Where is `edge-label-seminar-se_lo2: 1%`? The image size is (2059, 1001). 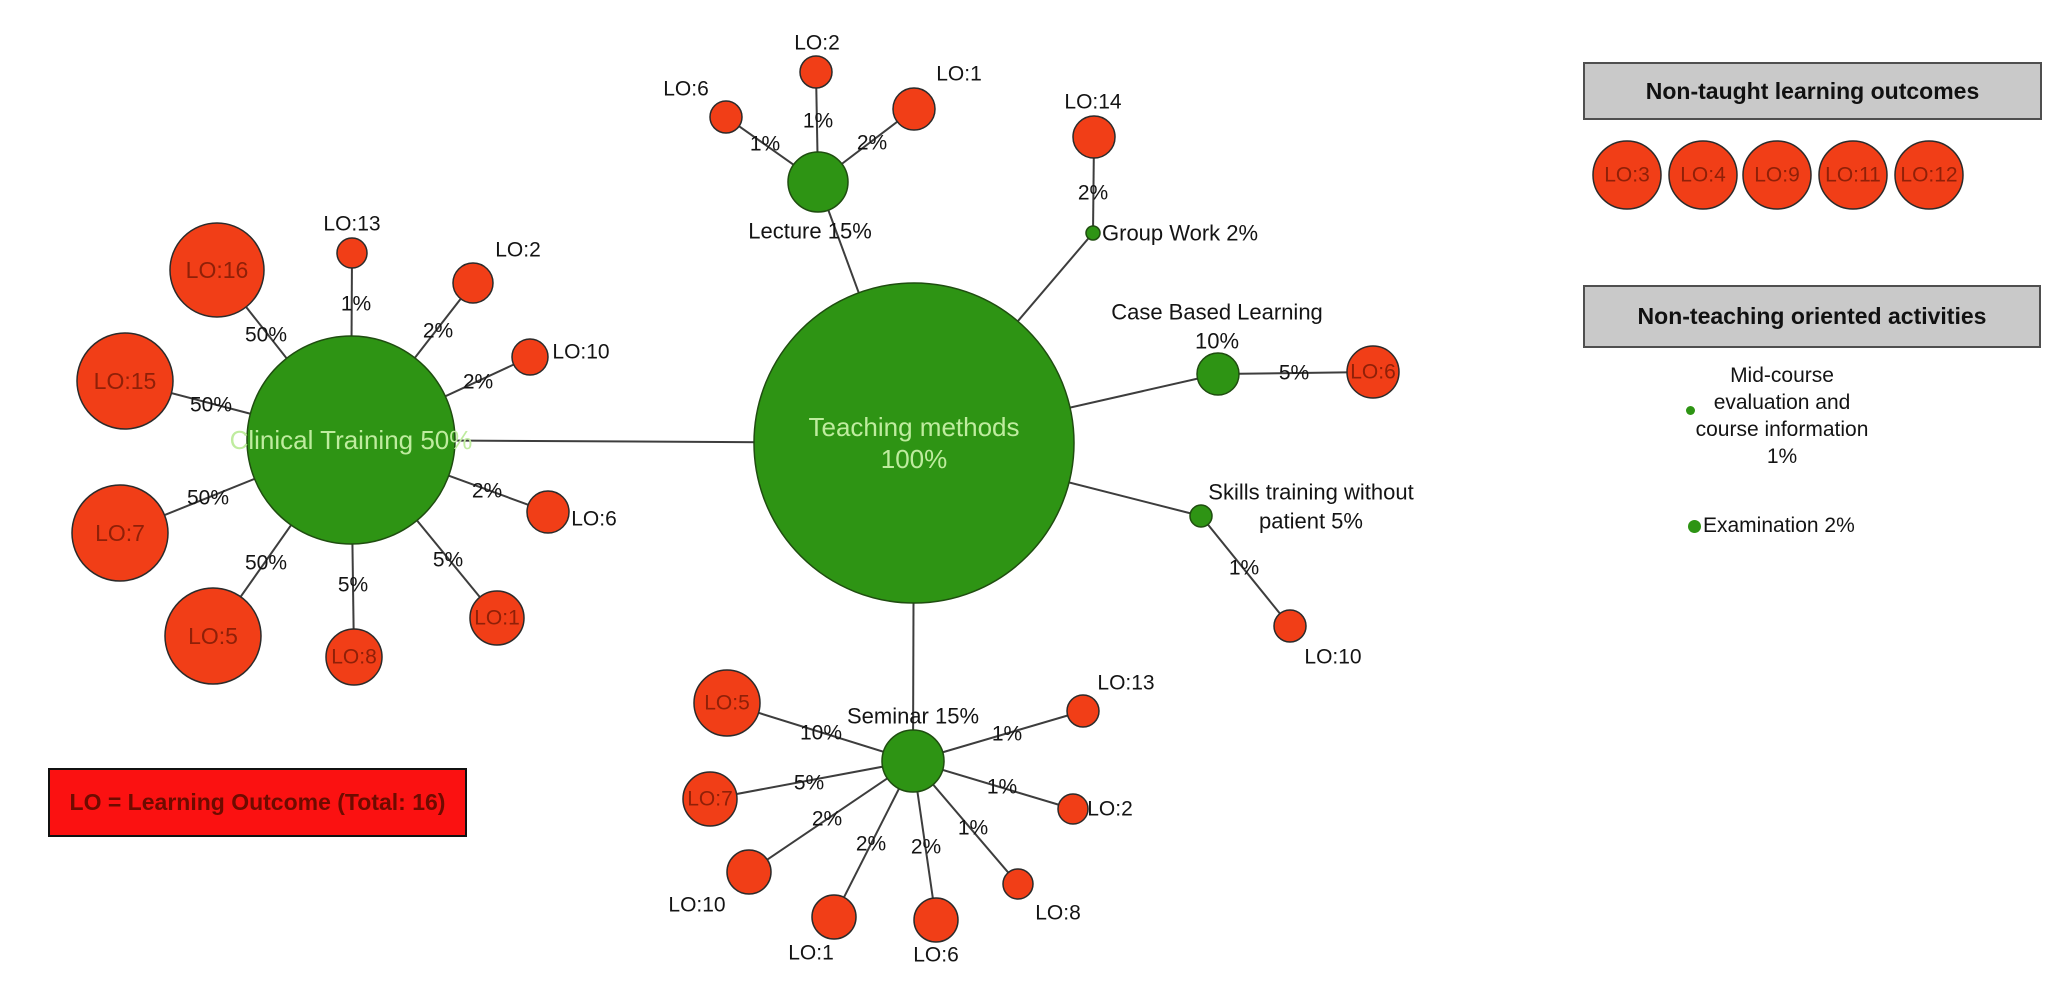
edge-label-seminar-se_lo2: 1% is located at coordinates (1002, 787).